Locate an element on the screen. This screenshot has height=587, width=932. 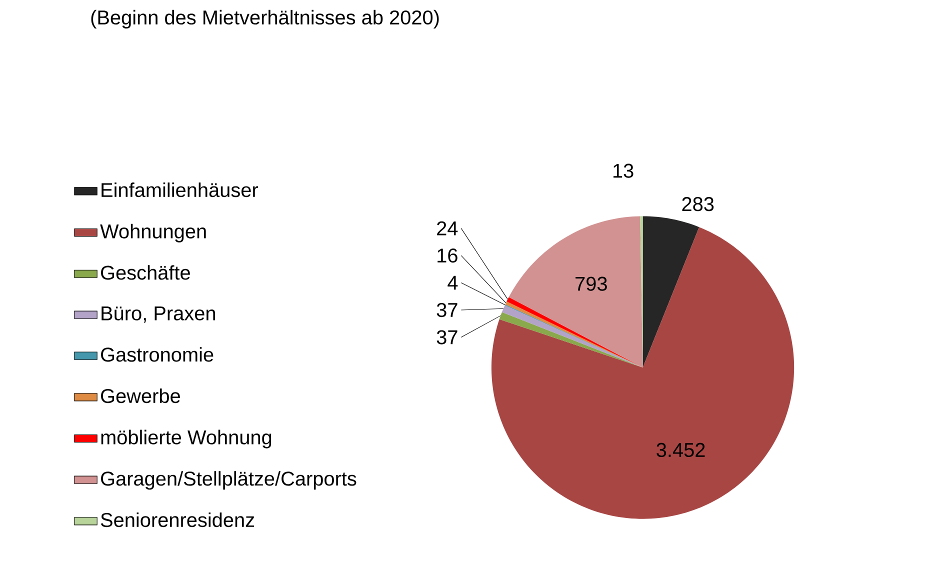
legend-label: Gewerbe is located at coordinates (140, 396).